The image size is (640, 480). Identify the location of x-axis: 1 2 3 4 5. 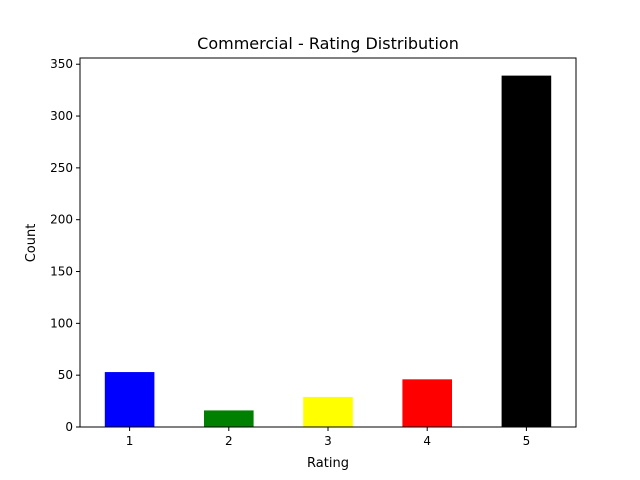
(328, 437).